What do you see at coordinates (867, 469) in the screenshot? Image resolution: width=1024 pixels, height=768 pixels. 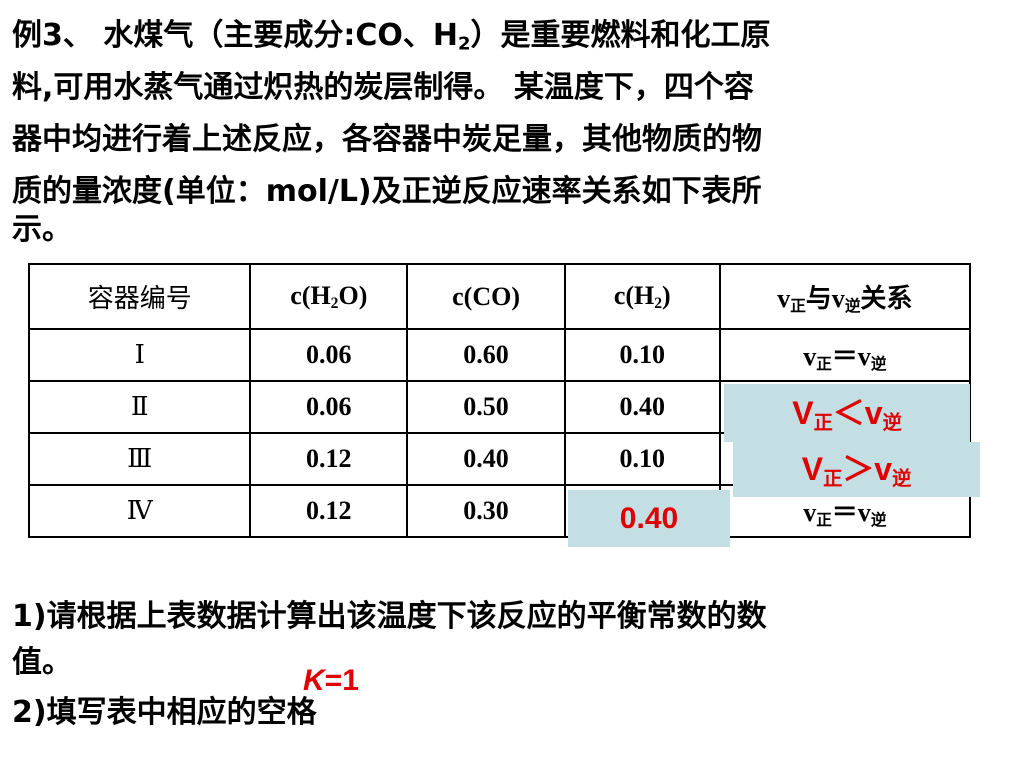 I see `text: ＞v` at bounding box center [867, 469].